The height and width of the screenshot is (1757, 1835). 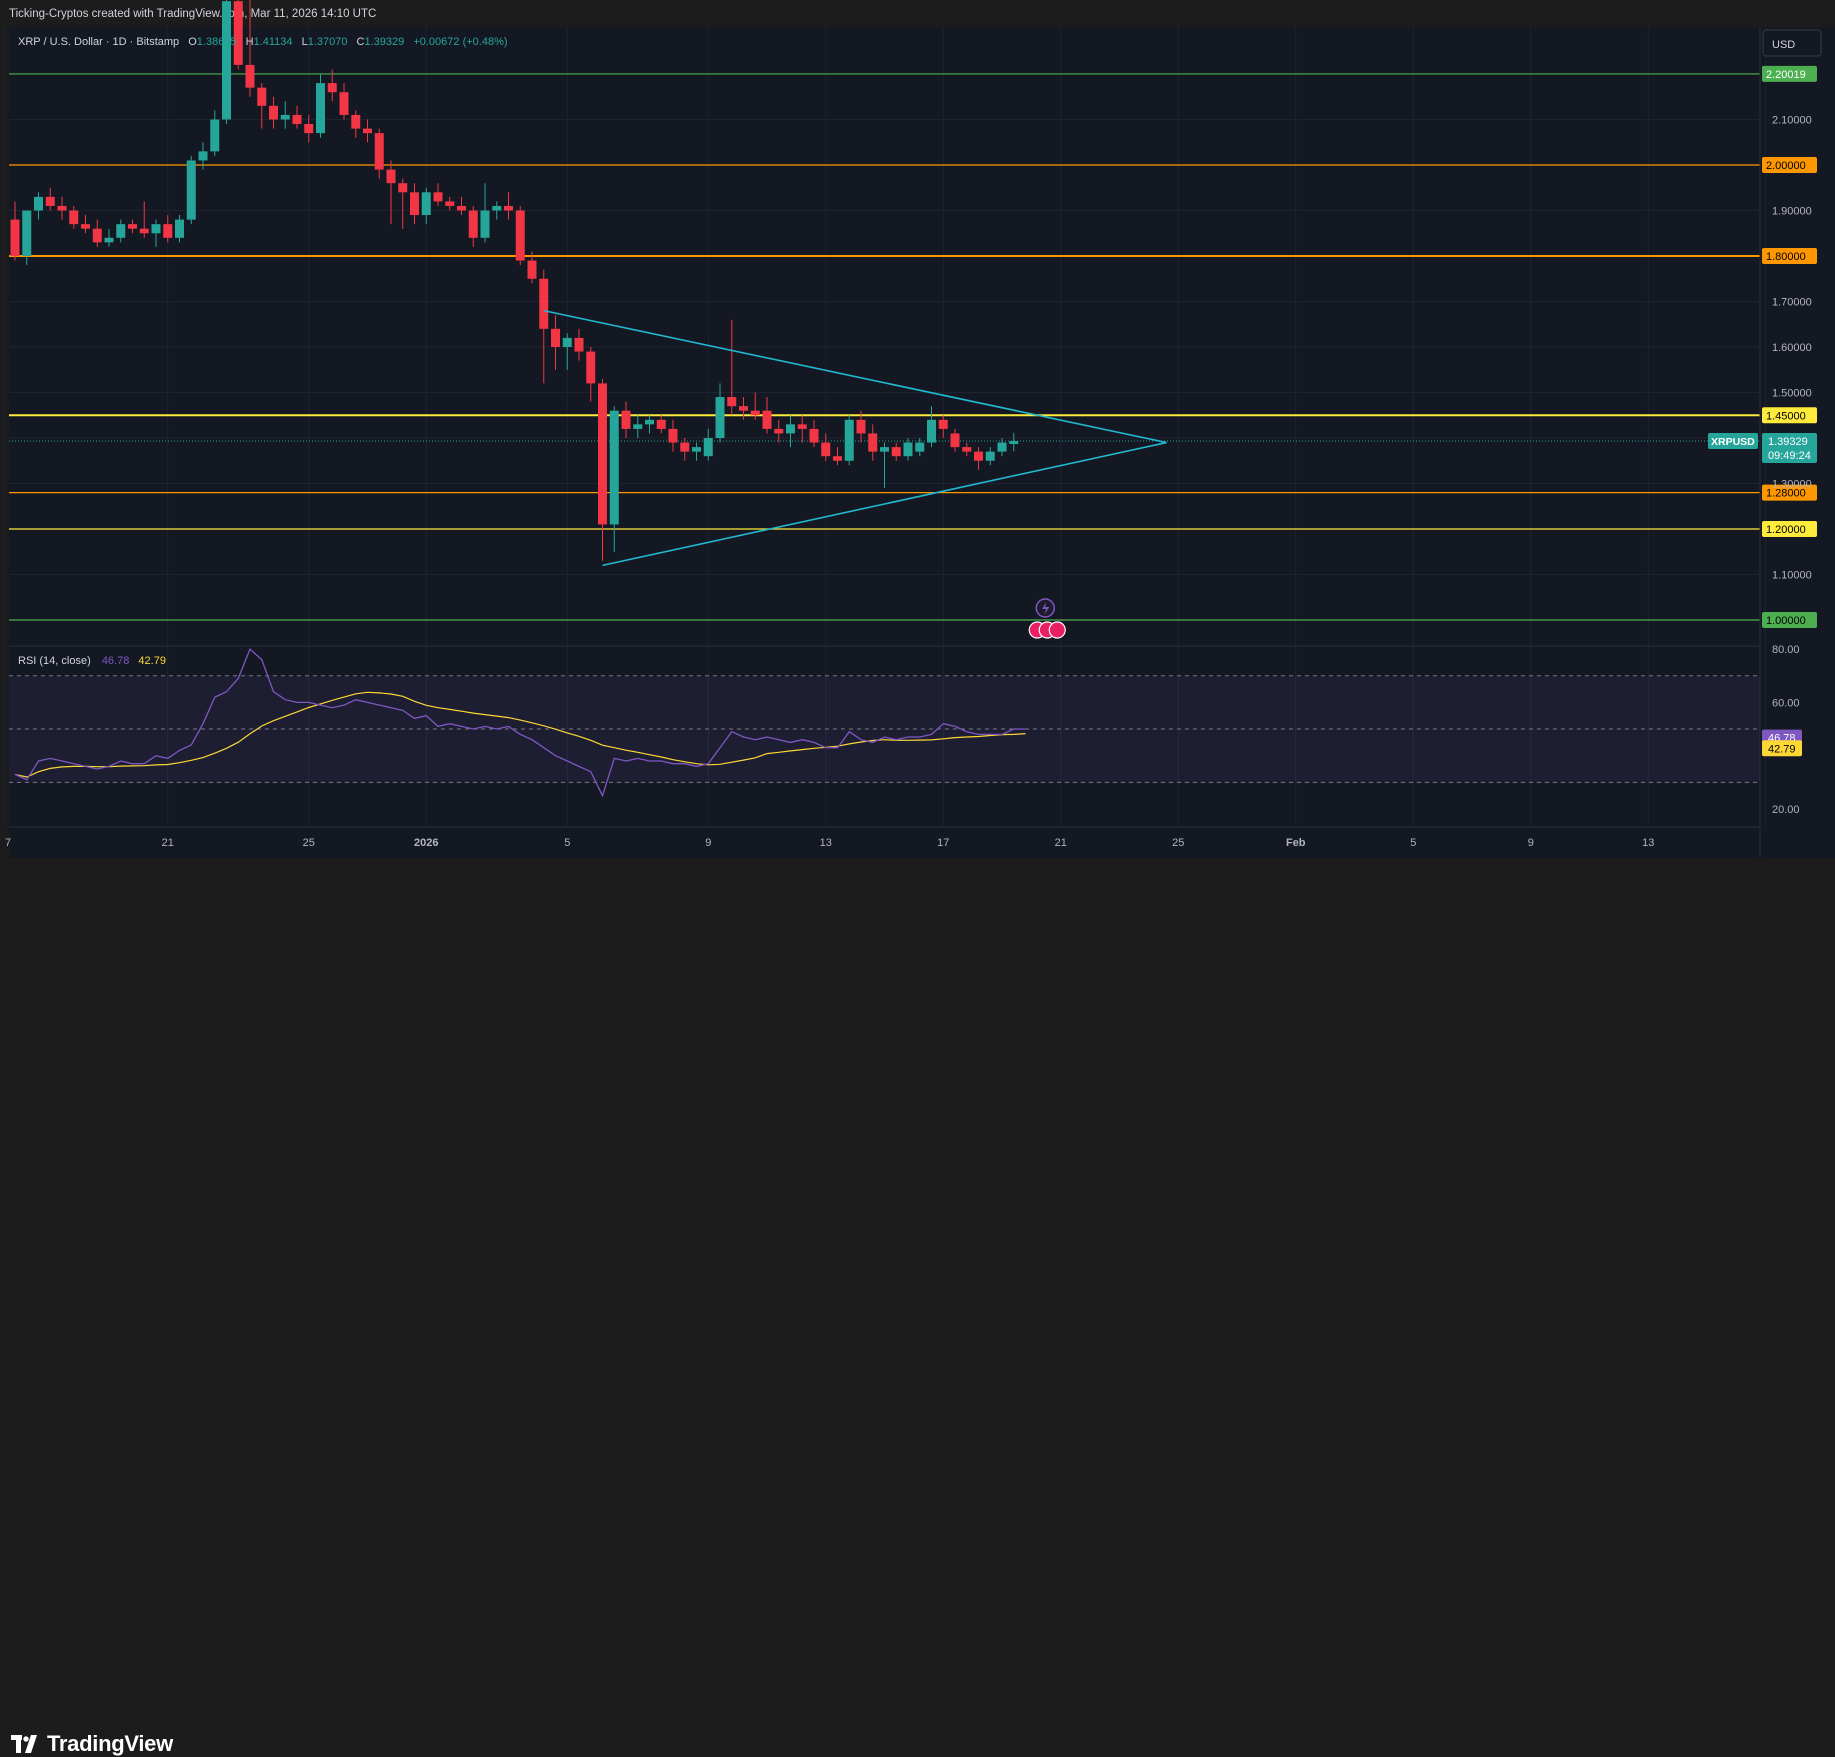 What do you see at coordinates (1786, 650) in the screenshot?
I see `rsi-tick: 80.00` at bounding box center [1786, 650].